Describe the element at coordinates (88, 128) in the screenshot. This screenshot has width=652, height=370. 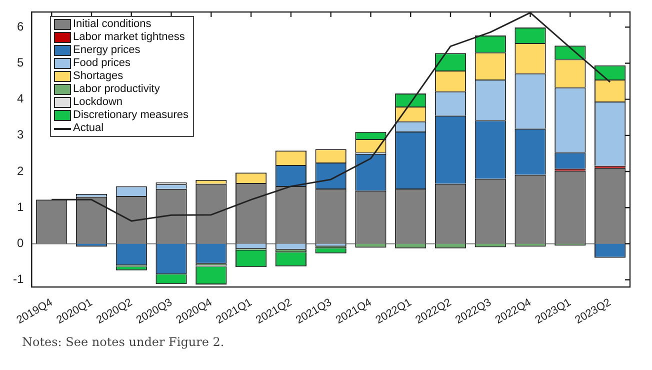
I see `legend-label: Actual` at that location.